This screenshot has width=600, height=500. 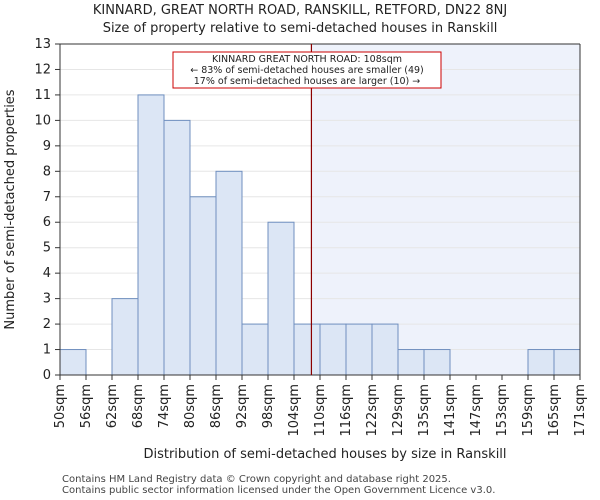 I want to click on histogram-bar-116sqm, so click(x=359, y=349).